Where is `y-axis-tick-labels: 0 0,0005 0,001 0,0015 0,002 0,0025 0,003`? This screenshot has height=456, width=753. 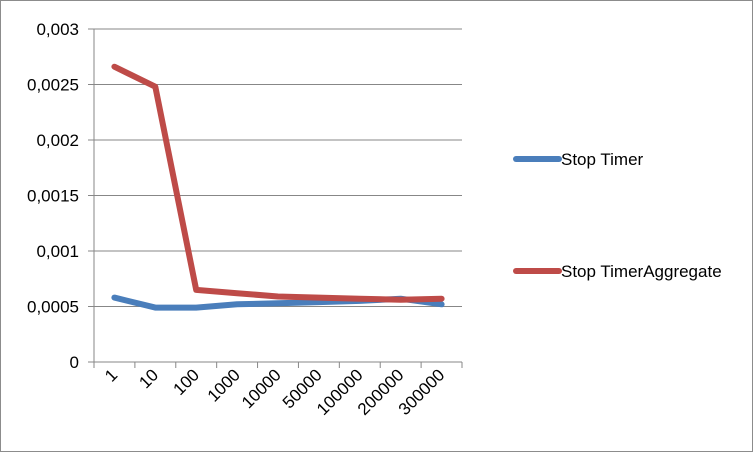 y-axis-tick-labels: 0 0,0005 0,001 0,0015 0,002 0,0025 0,003 is located at coordinates (53, 196).